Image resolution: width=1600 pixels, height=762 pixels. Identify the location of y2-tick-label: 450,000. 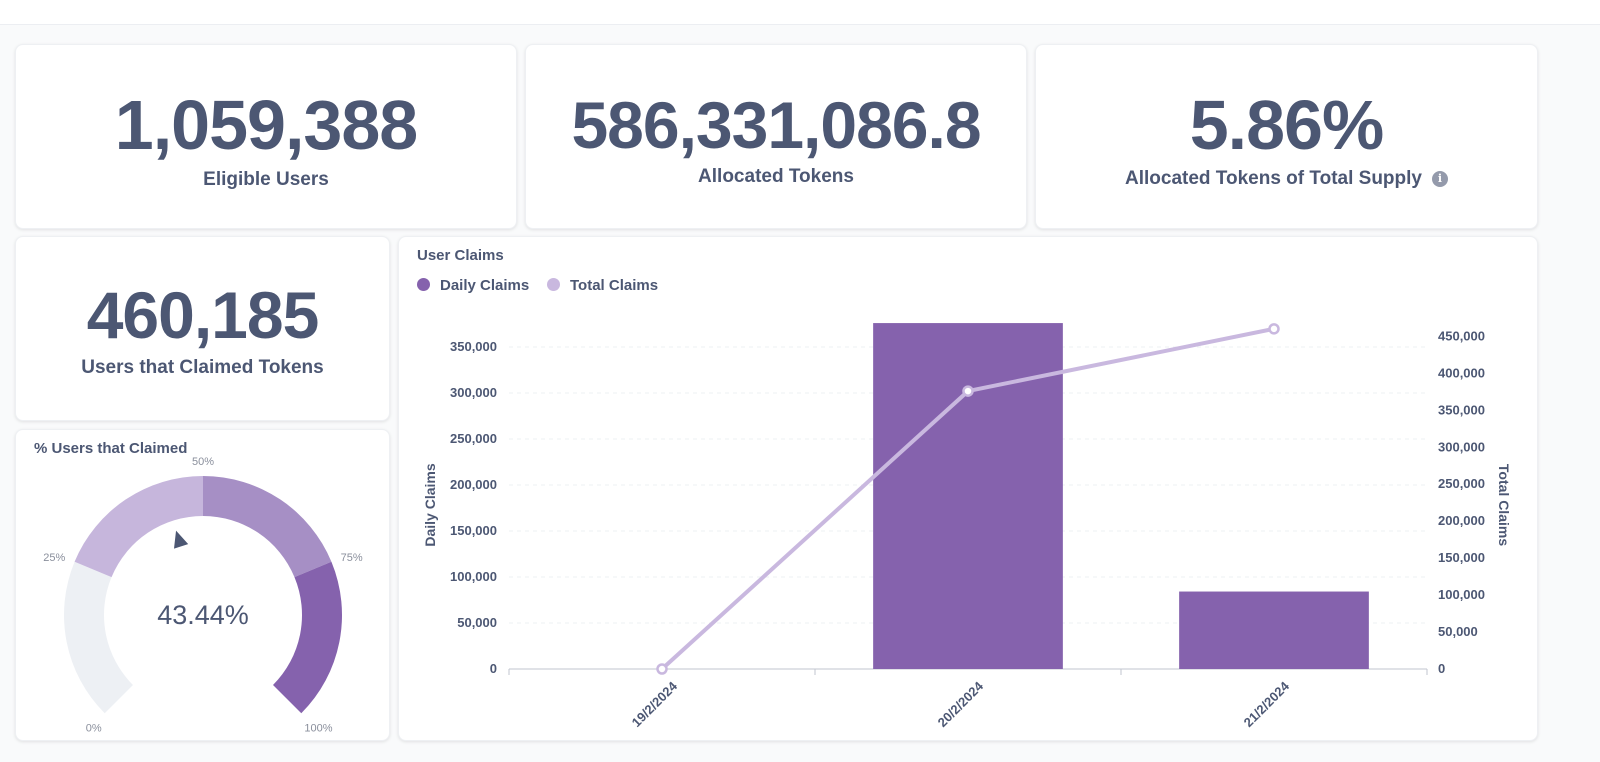
(1461, 335).